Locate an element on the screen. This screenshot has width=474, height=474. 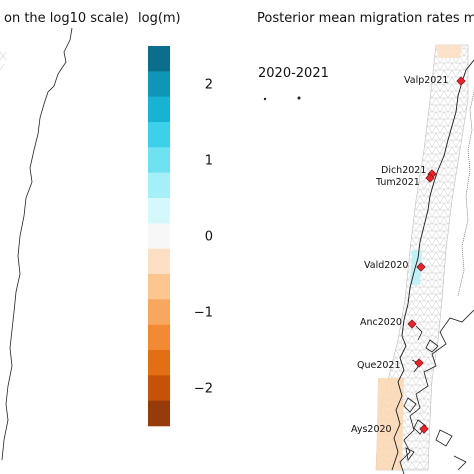
left-coastline is located at coordinates (37, 244).